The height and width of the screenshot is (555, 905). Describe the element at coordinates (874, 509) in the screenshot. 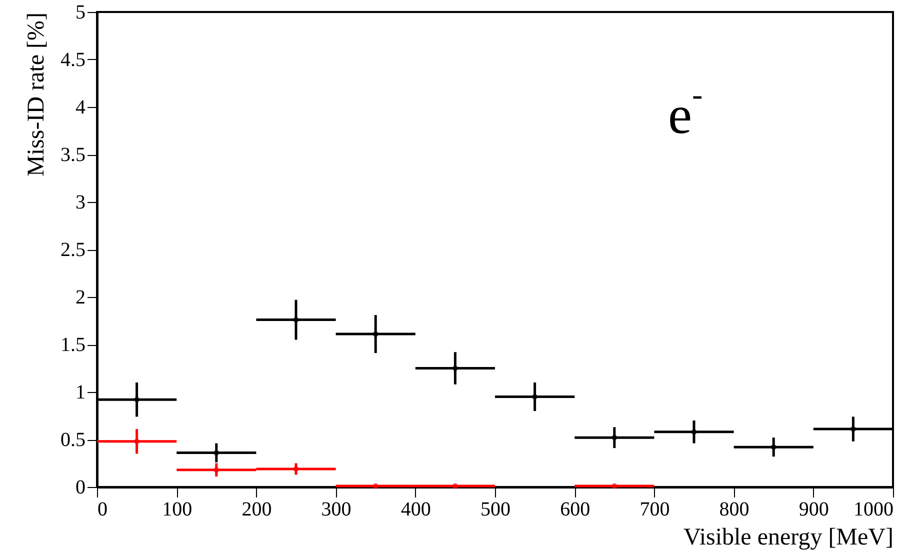

I see `x-tick-label: 1000` at that location.